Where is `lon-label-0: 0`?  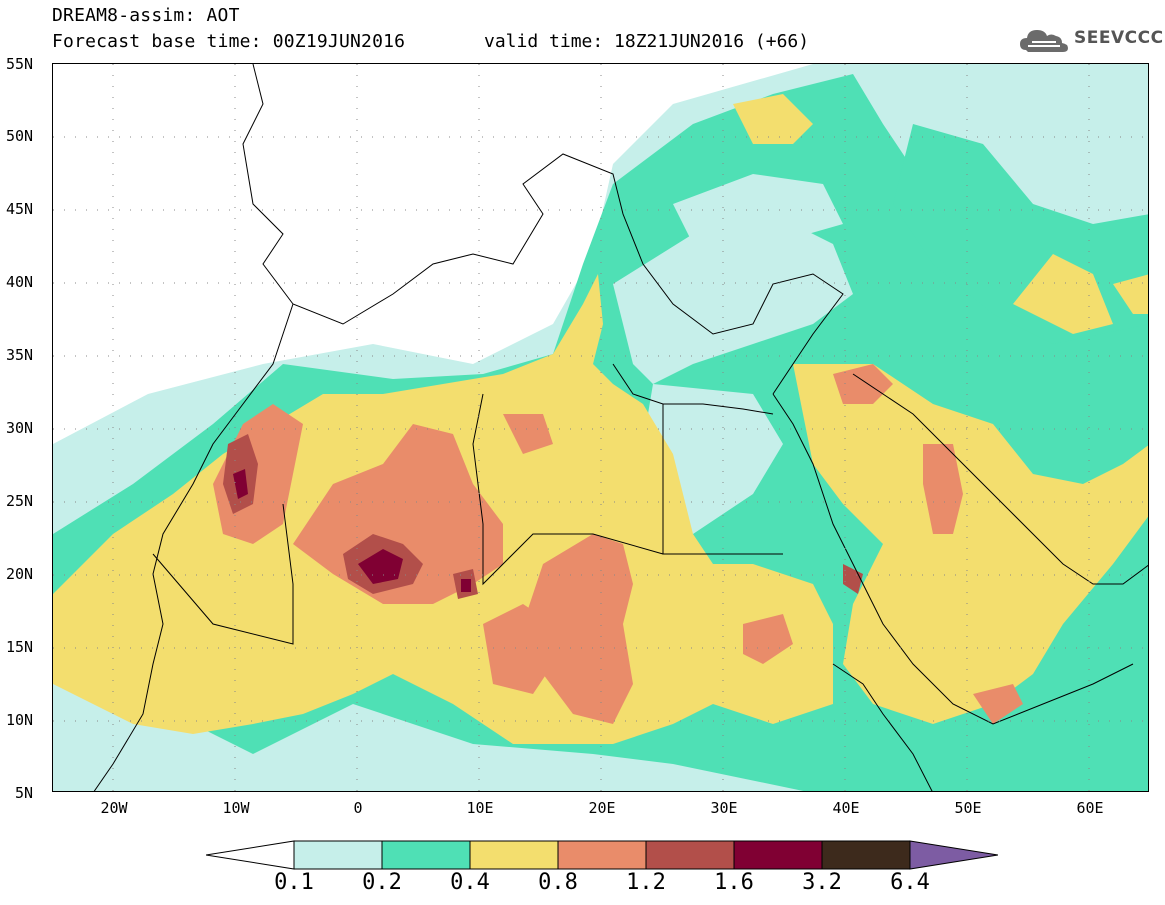
lon-label-0: 0 is located at coordinates (358, 808).